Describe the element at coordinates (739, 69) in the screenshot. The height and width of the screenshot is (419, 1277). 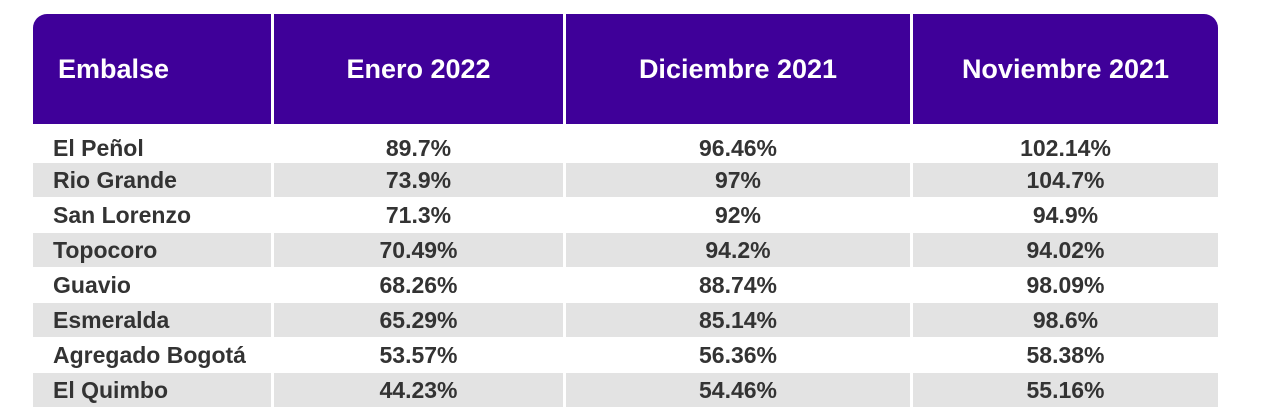
I see `column-header-diciembre-2021: Diciembre 2021` at that location.